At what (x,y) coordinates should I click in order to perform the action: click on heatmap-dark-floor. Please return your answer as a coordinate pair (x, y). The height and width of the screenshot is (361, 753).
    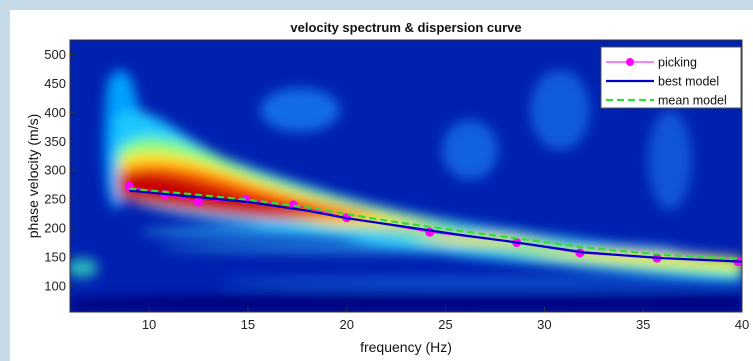
    Looking at the image, I should click on (406, 303).